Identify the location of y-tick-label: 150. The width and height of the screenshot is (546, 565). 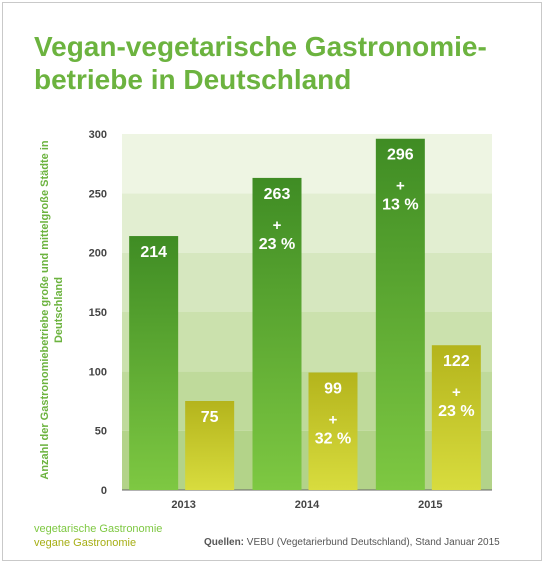
(98, 313).